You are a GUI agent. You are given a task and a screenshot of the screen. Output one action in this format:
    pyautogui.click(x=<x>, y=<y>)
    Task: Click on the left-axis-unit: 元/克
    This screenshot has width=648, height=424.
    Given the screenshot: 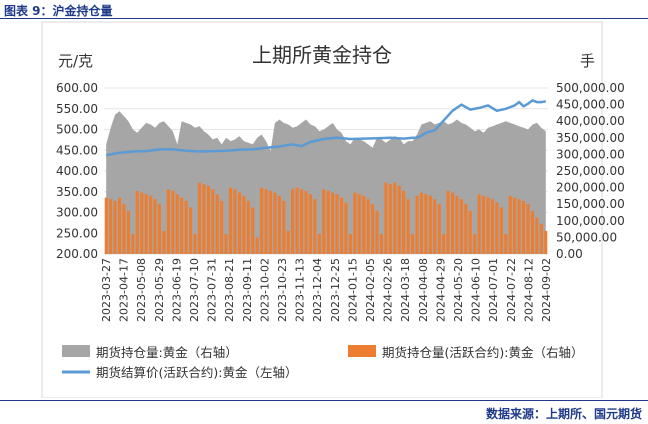 What is the action you would take?
    pyautogui.click(x=75, y=61)
    